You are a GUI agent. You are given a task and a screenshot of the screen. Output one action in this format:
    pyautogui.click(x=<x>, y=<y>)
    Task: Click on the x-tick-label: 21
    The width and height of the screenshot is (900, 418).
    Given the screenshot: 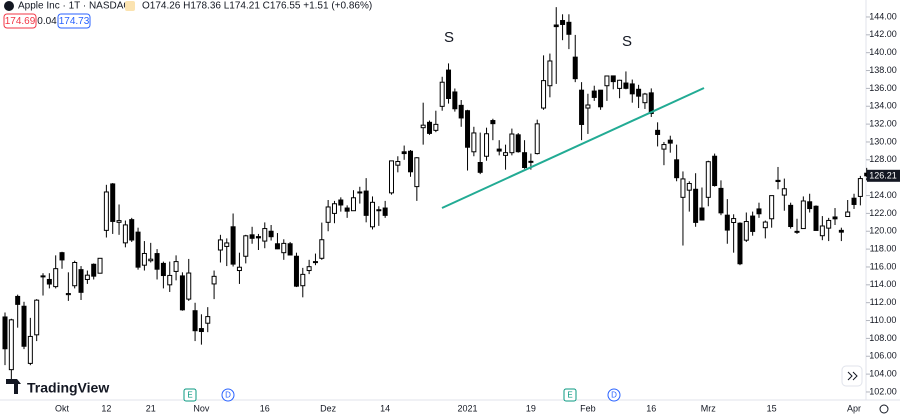 What is the action you would take?
    pyautogui.click(x=151, y=408)
    